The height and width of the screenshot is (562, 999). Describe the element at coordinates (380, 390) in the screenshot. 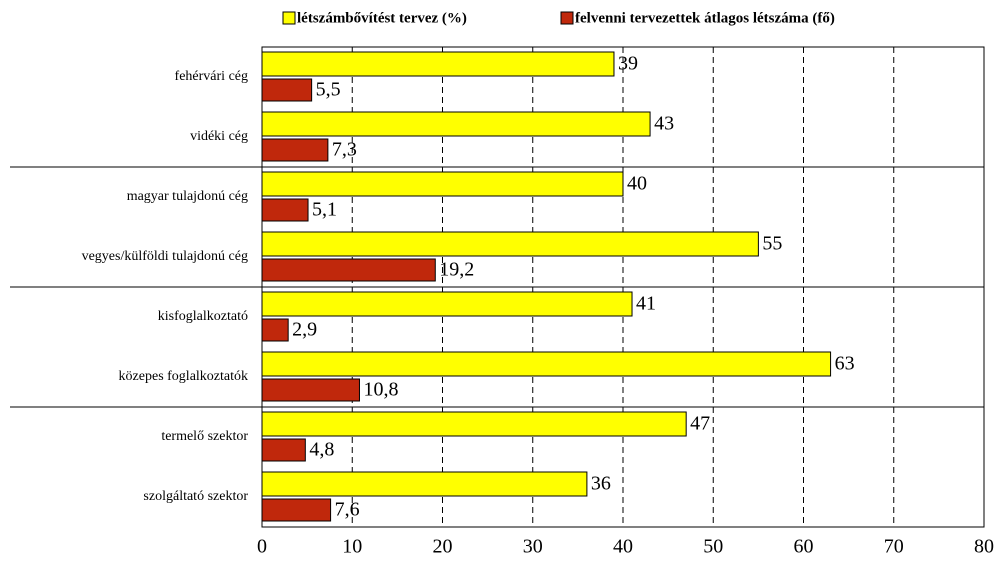

I see `value-label: 10,8` at that location.